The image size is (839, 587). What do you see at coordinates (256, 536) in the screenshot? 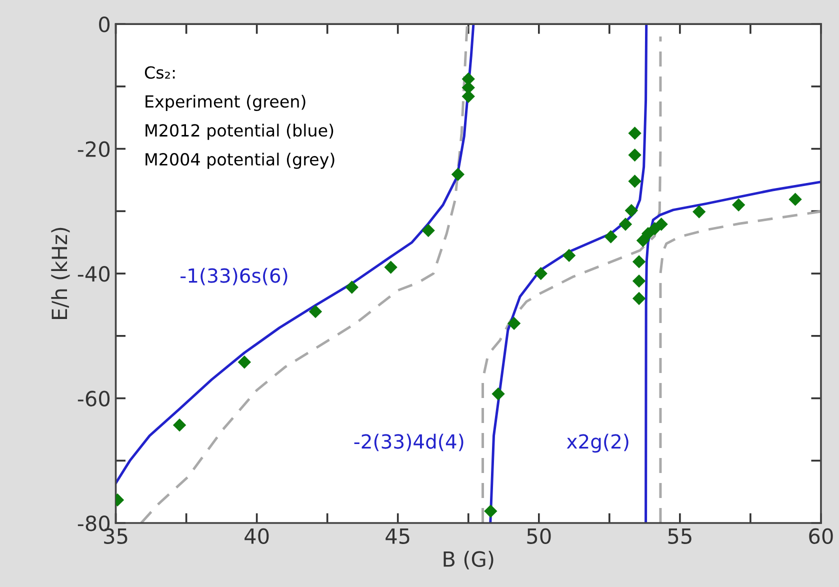
I see `x-tick-label: 40` at bounding box center [256, 536].